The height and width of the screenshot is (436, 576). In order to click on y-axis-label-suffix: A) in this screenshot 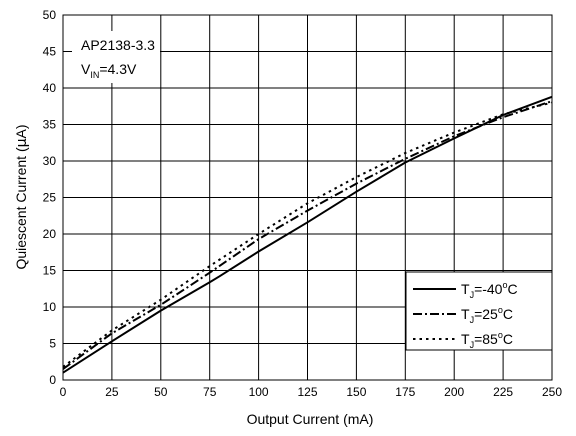, I will do `click(21, 131)`.